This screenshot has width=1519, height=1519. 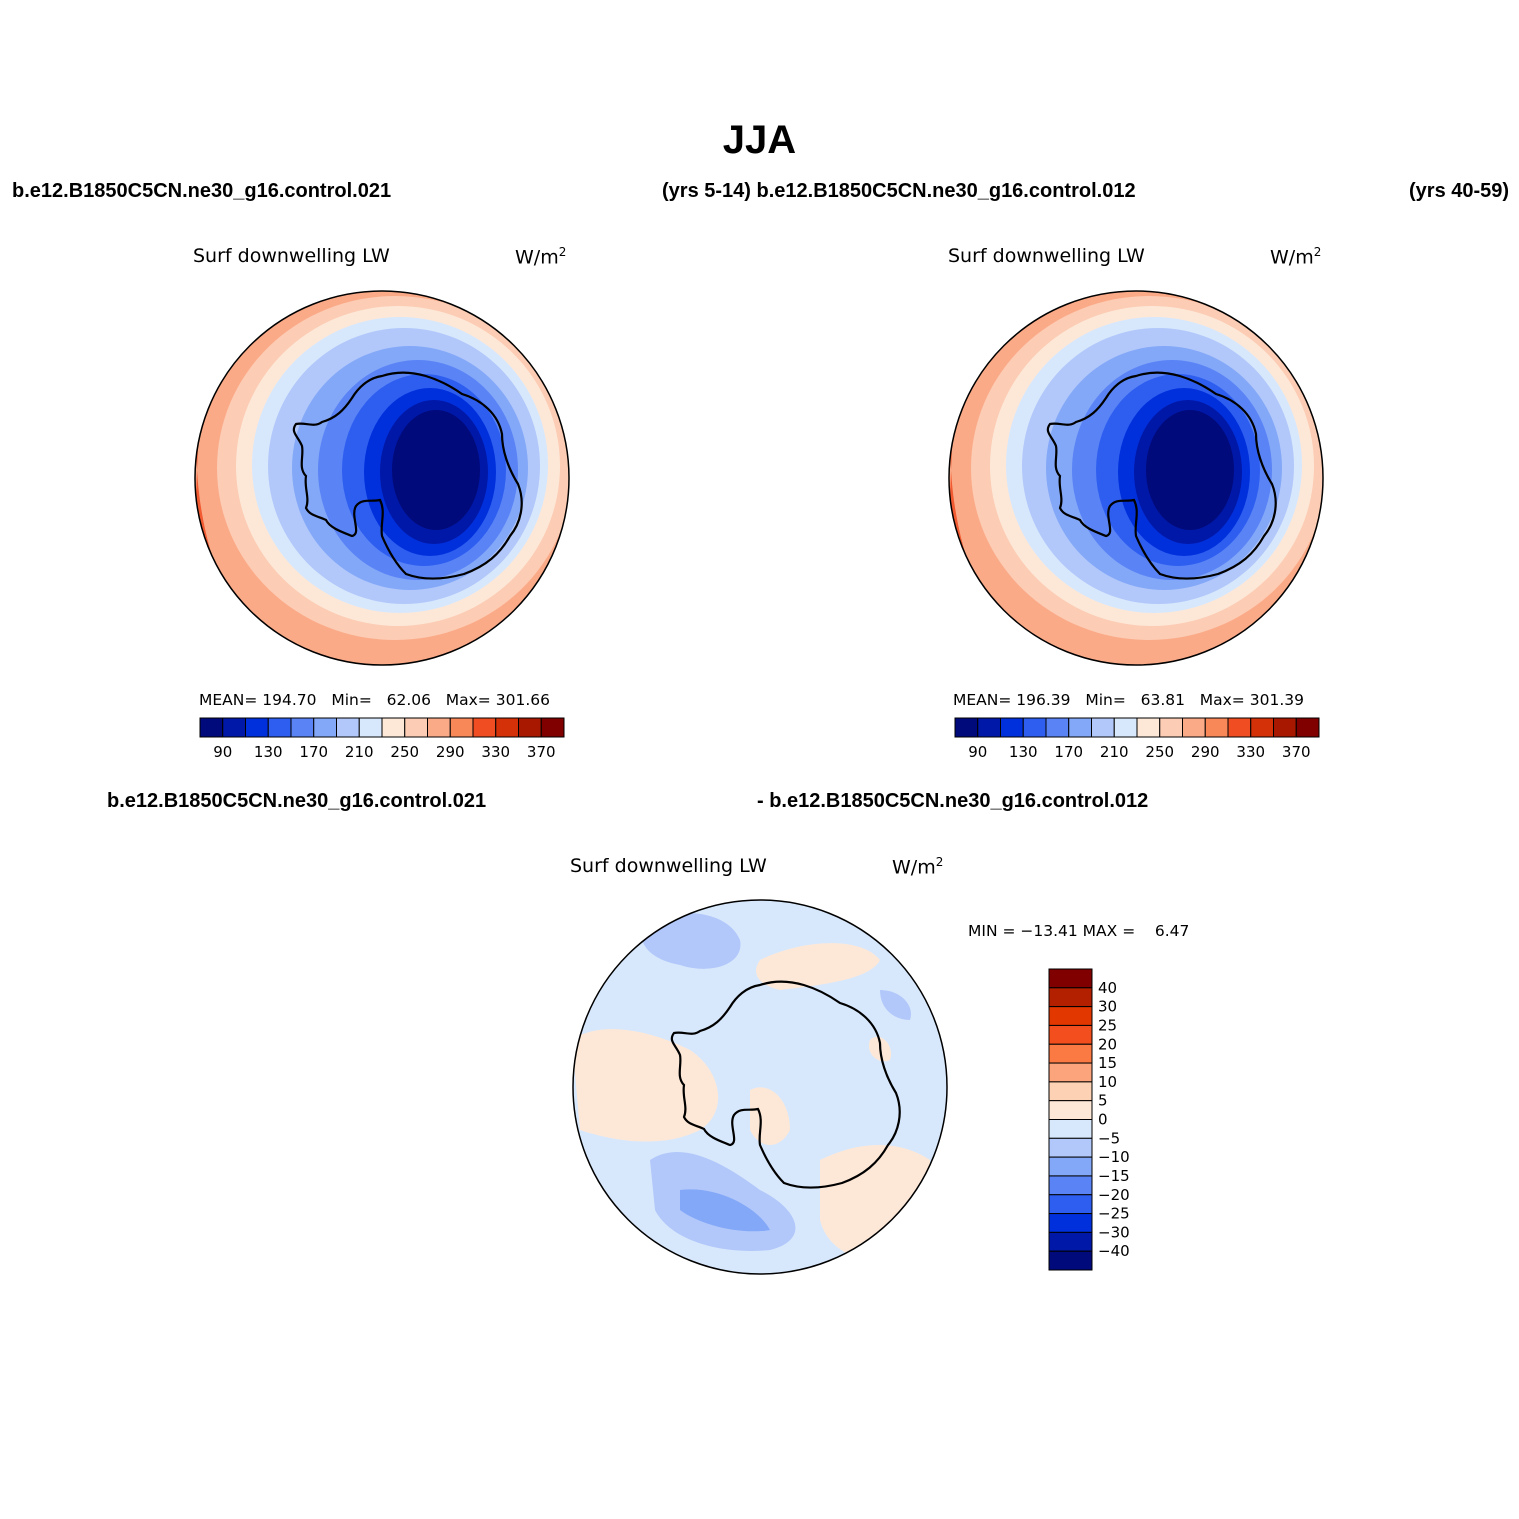 What do you see at coordinates (977, 752) in the screenshot?
I see `colorbar-panel2-tick-label: 90` at bounding box center [977, 752].